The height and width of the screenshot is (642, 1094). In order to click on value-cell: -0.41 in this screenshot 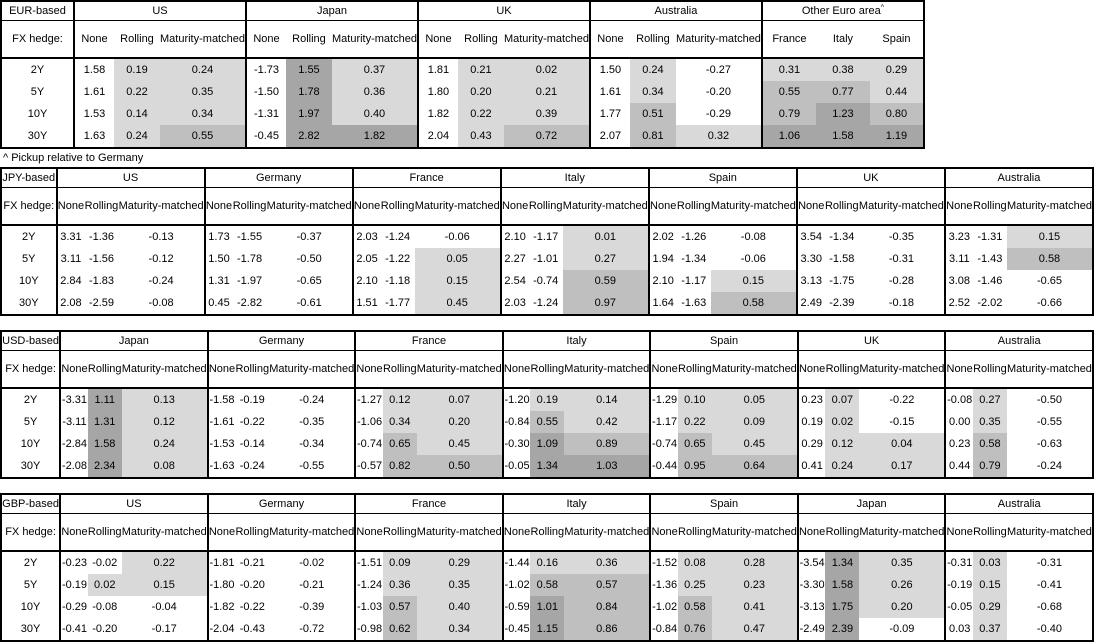, I will do `click(73, 629)`.